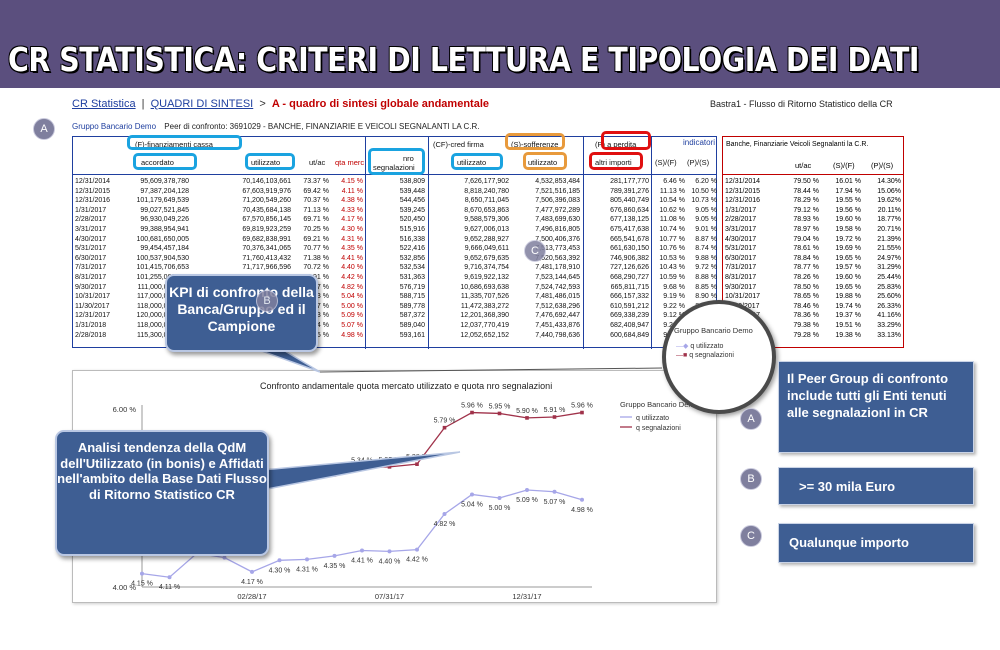 The width and height of the screenshot is (1000, 650). What do you see at coordinates (162, 335) in the screenshot?
I see `table-cell: 115,300,000,000` at bounding box center [162, 335].